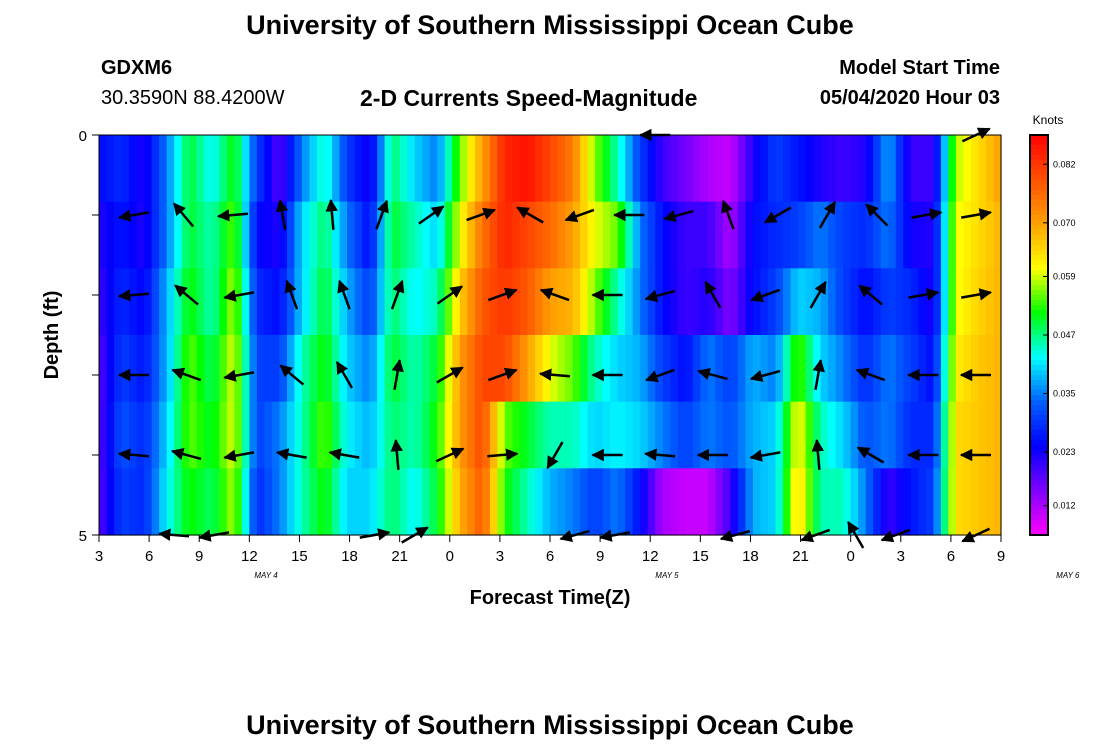  What do you see at coordinates (901, 556) in the screenshot?
I see `x-tick-label: 3` at bounding box center [901, 556].